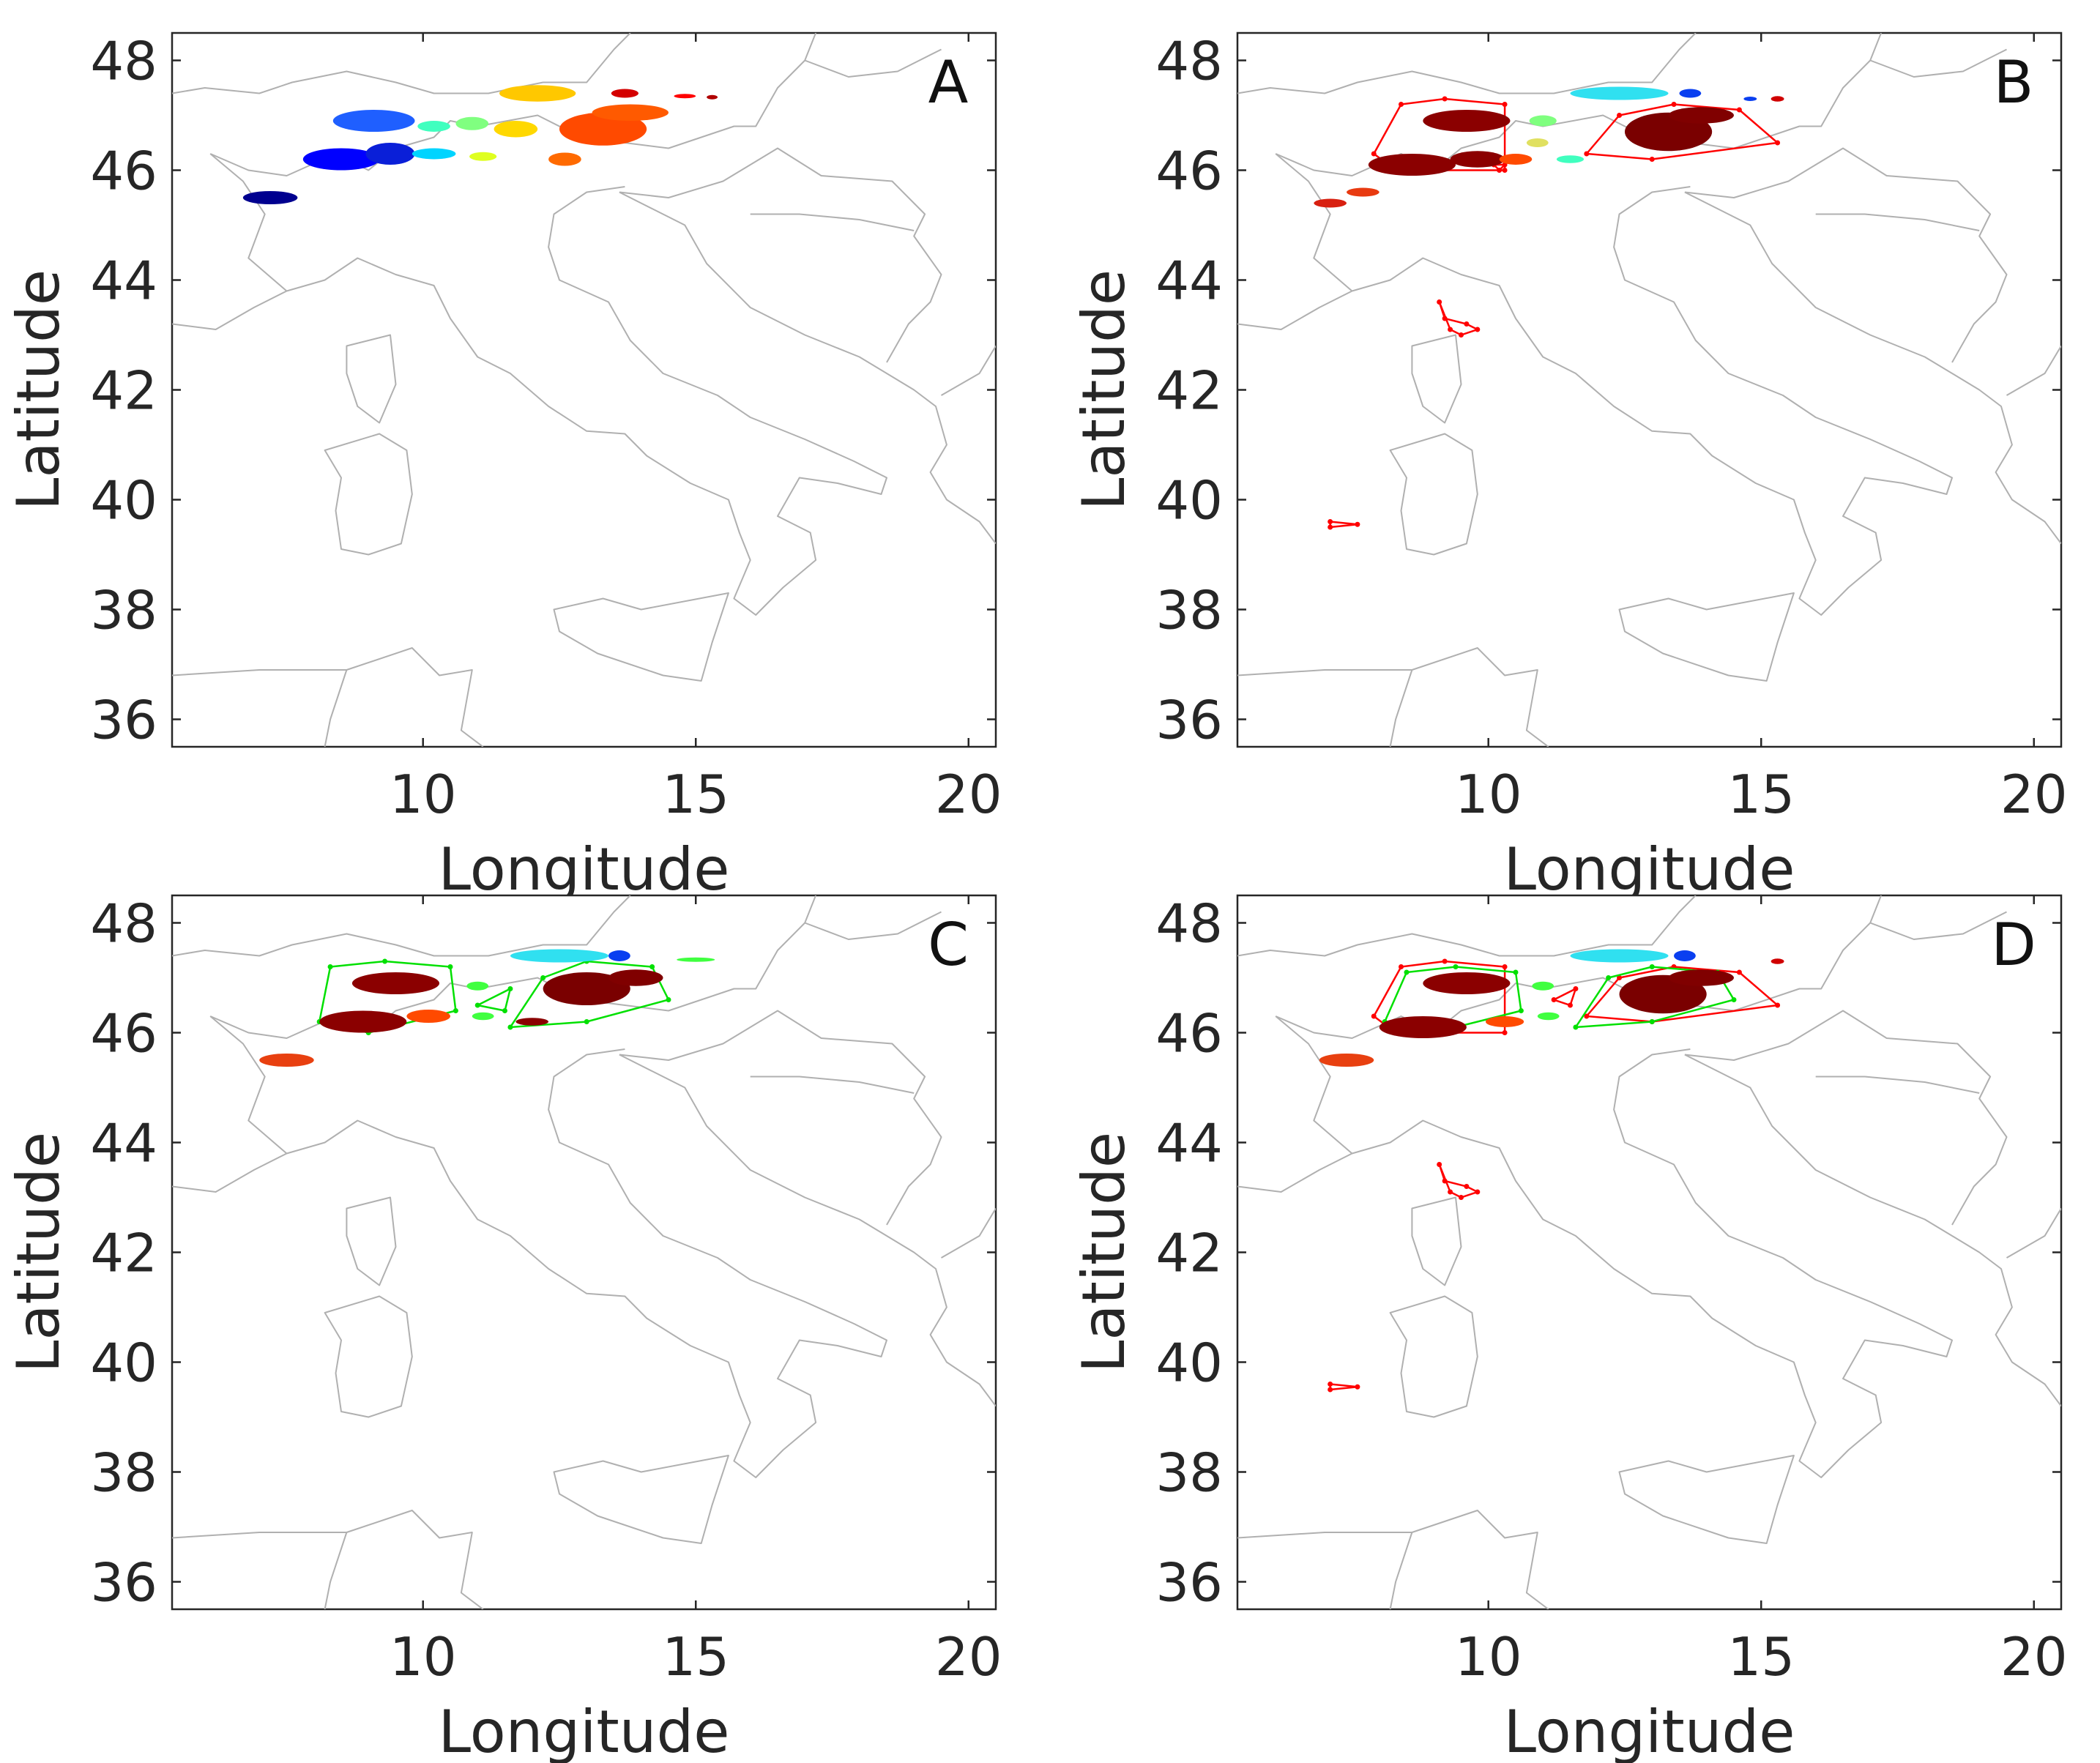 This screenshot has height=1763, width=2100. What do you see at coordinates (1189, 1143) in the screenshot?
I see `y-tick-label: 44` at bounding box center [1189, 1143].